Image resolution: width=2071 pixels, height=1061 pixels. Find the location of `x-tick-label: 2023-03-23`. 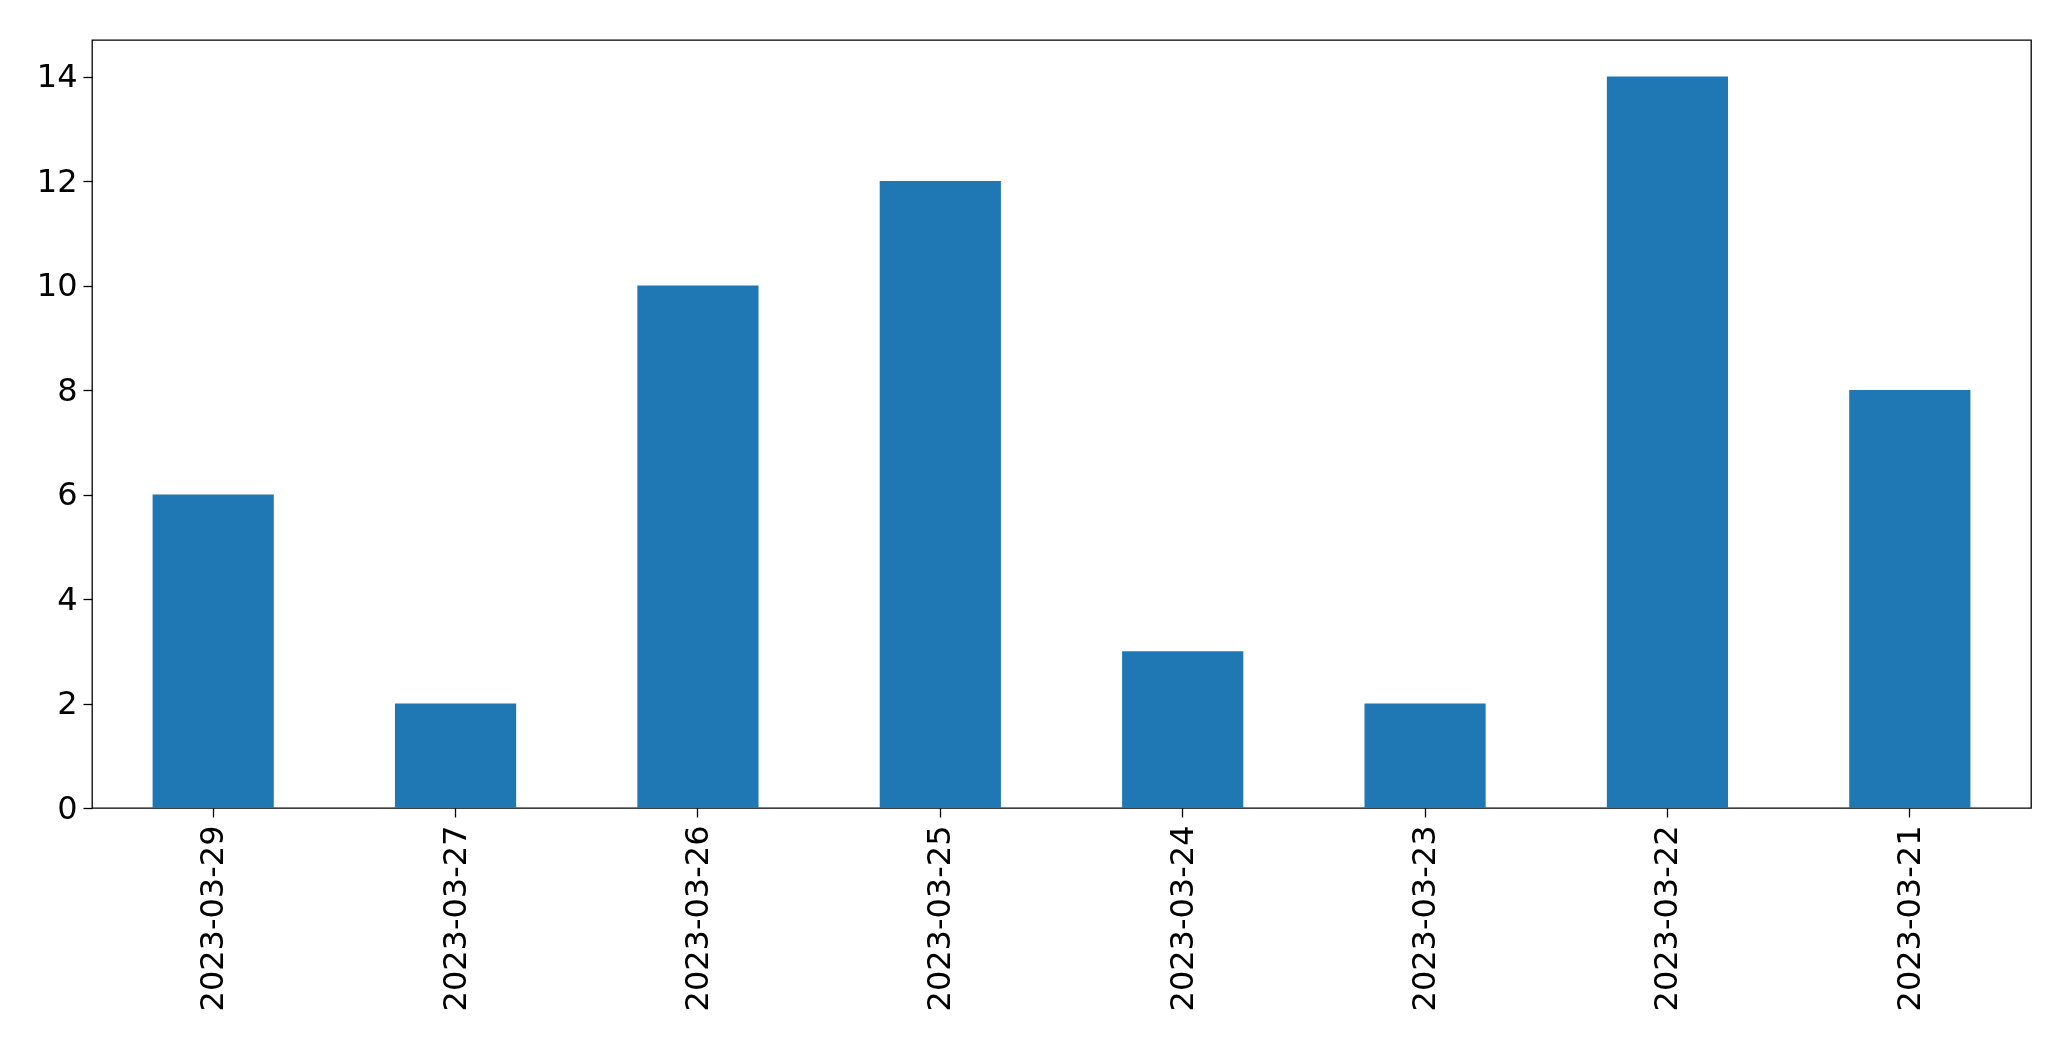

x-tick-label: 2023-03-23 is located at coordinates (1424, 918).